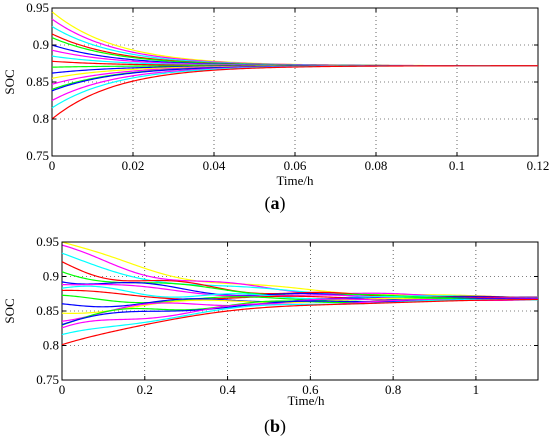  I want to click on y-axis-label-a: SOC, so click(9, 81).